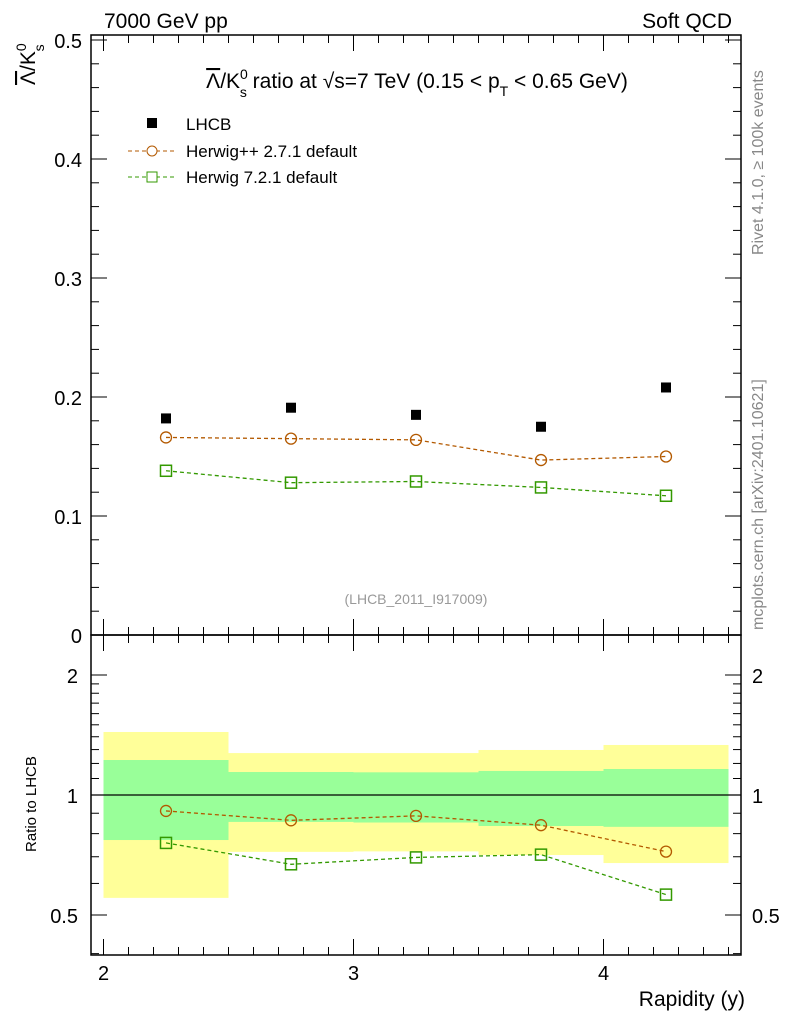 The image size is (786, 1029). Describe the element at coordinates (766, 917) in the screenshot. I see `ratio-tick-label-right: 0.5` at that location.